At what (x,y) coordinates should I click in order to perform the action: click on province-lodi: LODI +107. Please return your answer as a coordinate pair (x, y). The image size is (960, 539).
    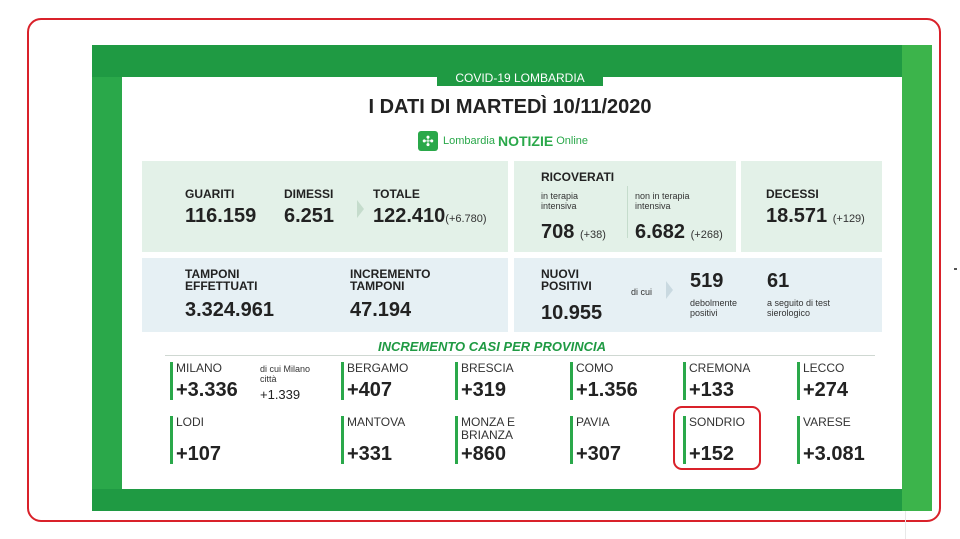
    Looking at the image, I should click on (196, 440).